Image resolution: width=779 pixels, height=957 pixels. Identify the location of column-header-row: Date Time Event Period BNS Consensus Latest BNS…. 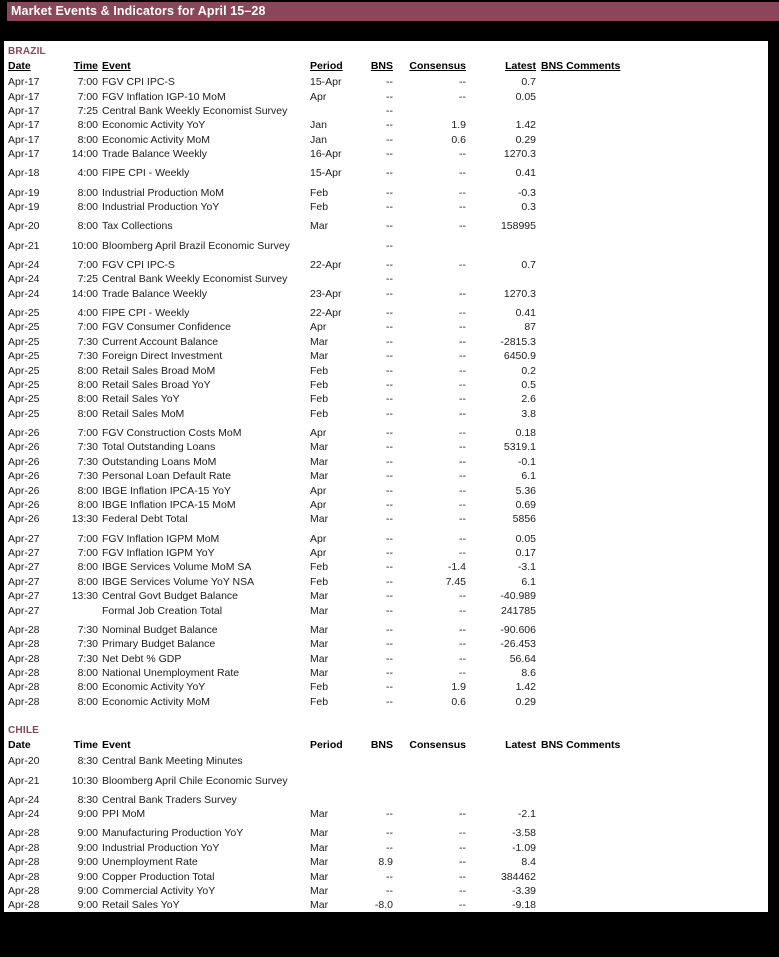
(388, 744).